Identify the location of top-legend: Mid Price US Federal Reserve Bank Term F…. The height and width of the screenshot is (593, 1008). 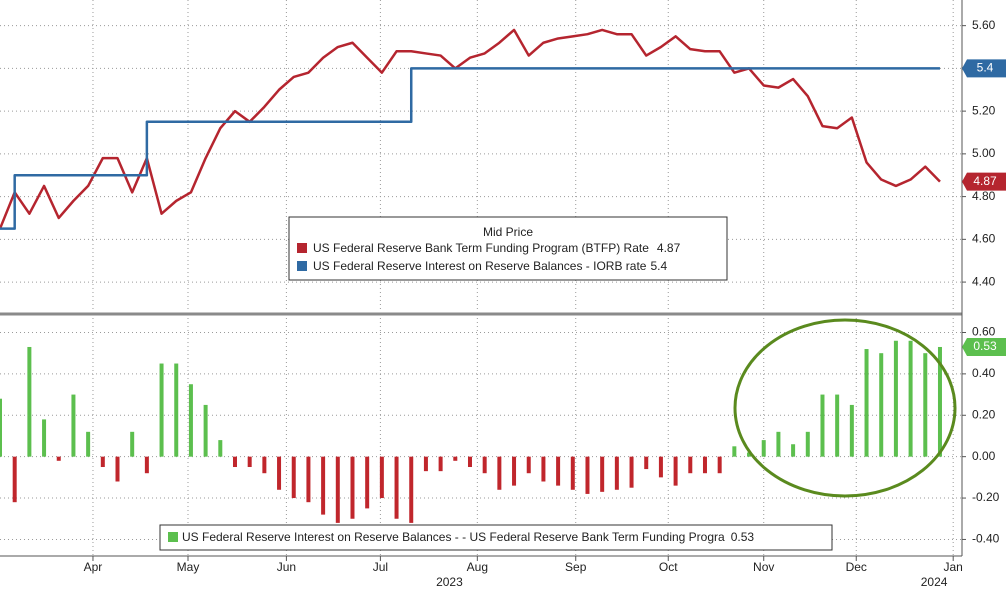
(508, 248).